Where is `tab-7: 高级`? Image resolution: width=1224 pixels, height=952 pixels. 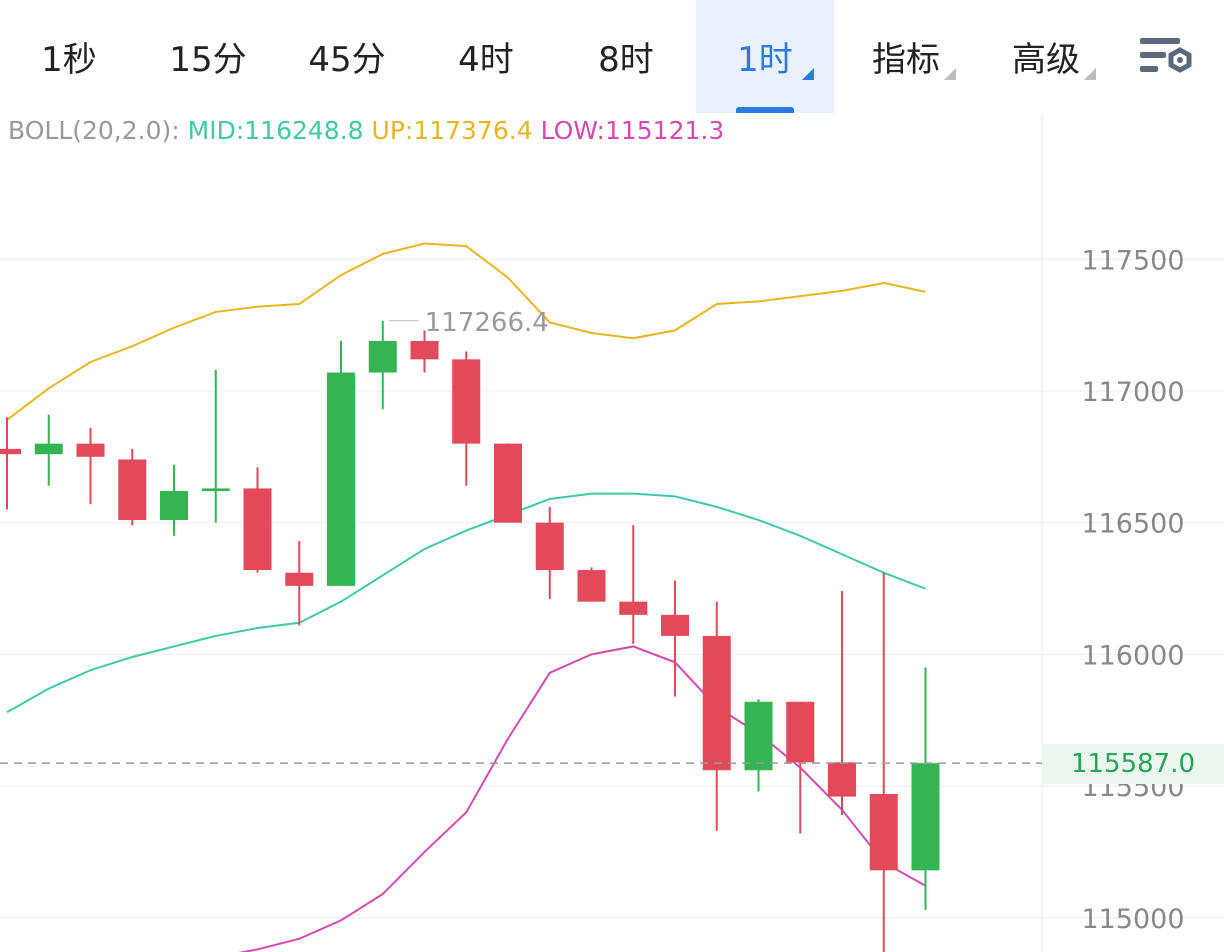 tab-7: 高级 is located at coordinates (1046, 56).